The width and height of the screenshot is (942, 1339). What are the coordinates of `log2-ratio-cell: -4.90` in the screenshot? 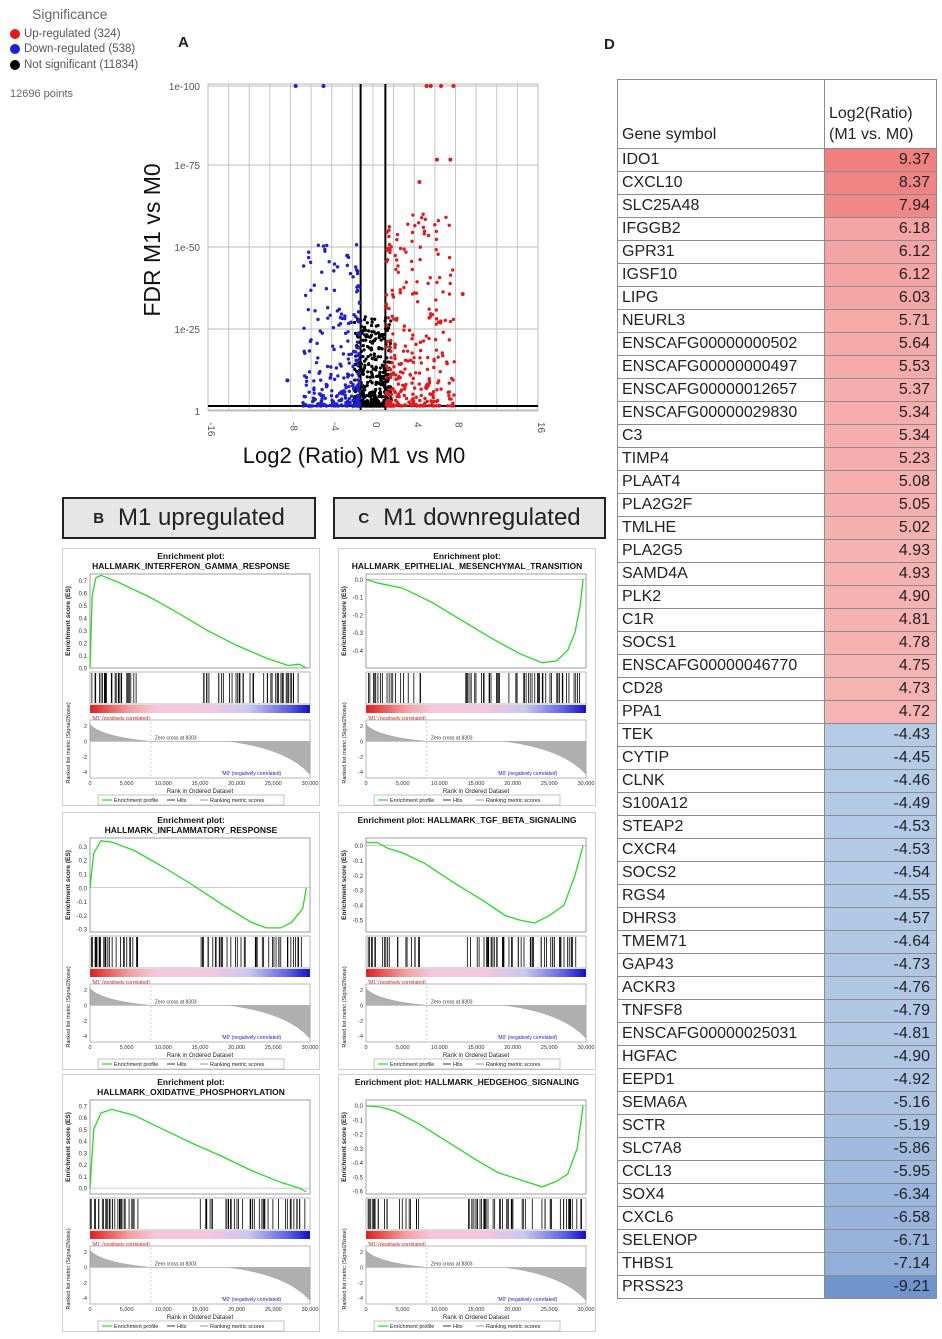 It's located at (880, 1057).